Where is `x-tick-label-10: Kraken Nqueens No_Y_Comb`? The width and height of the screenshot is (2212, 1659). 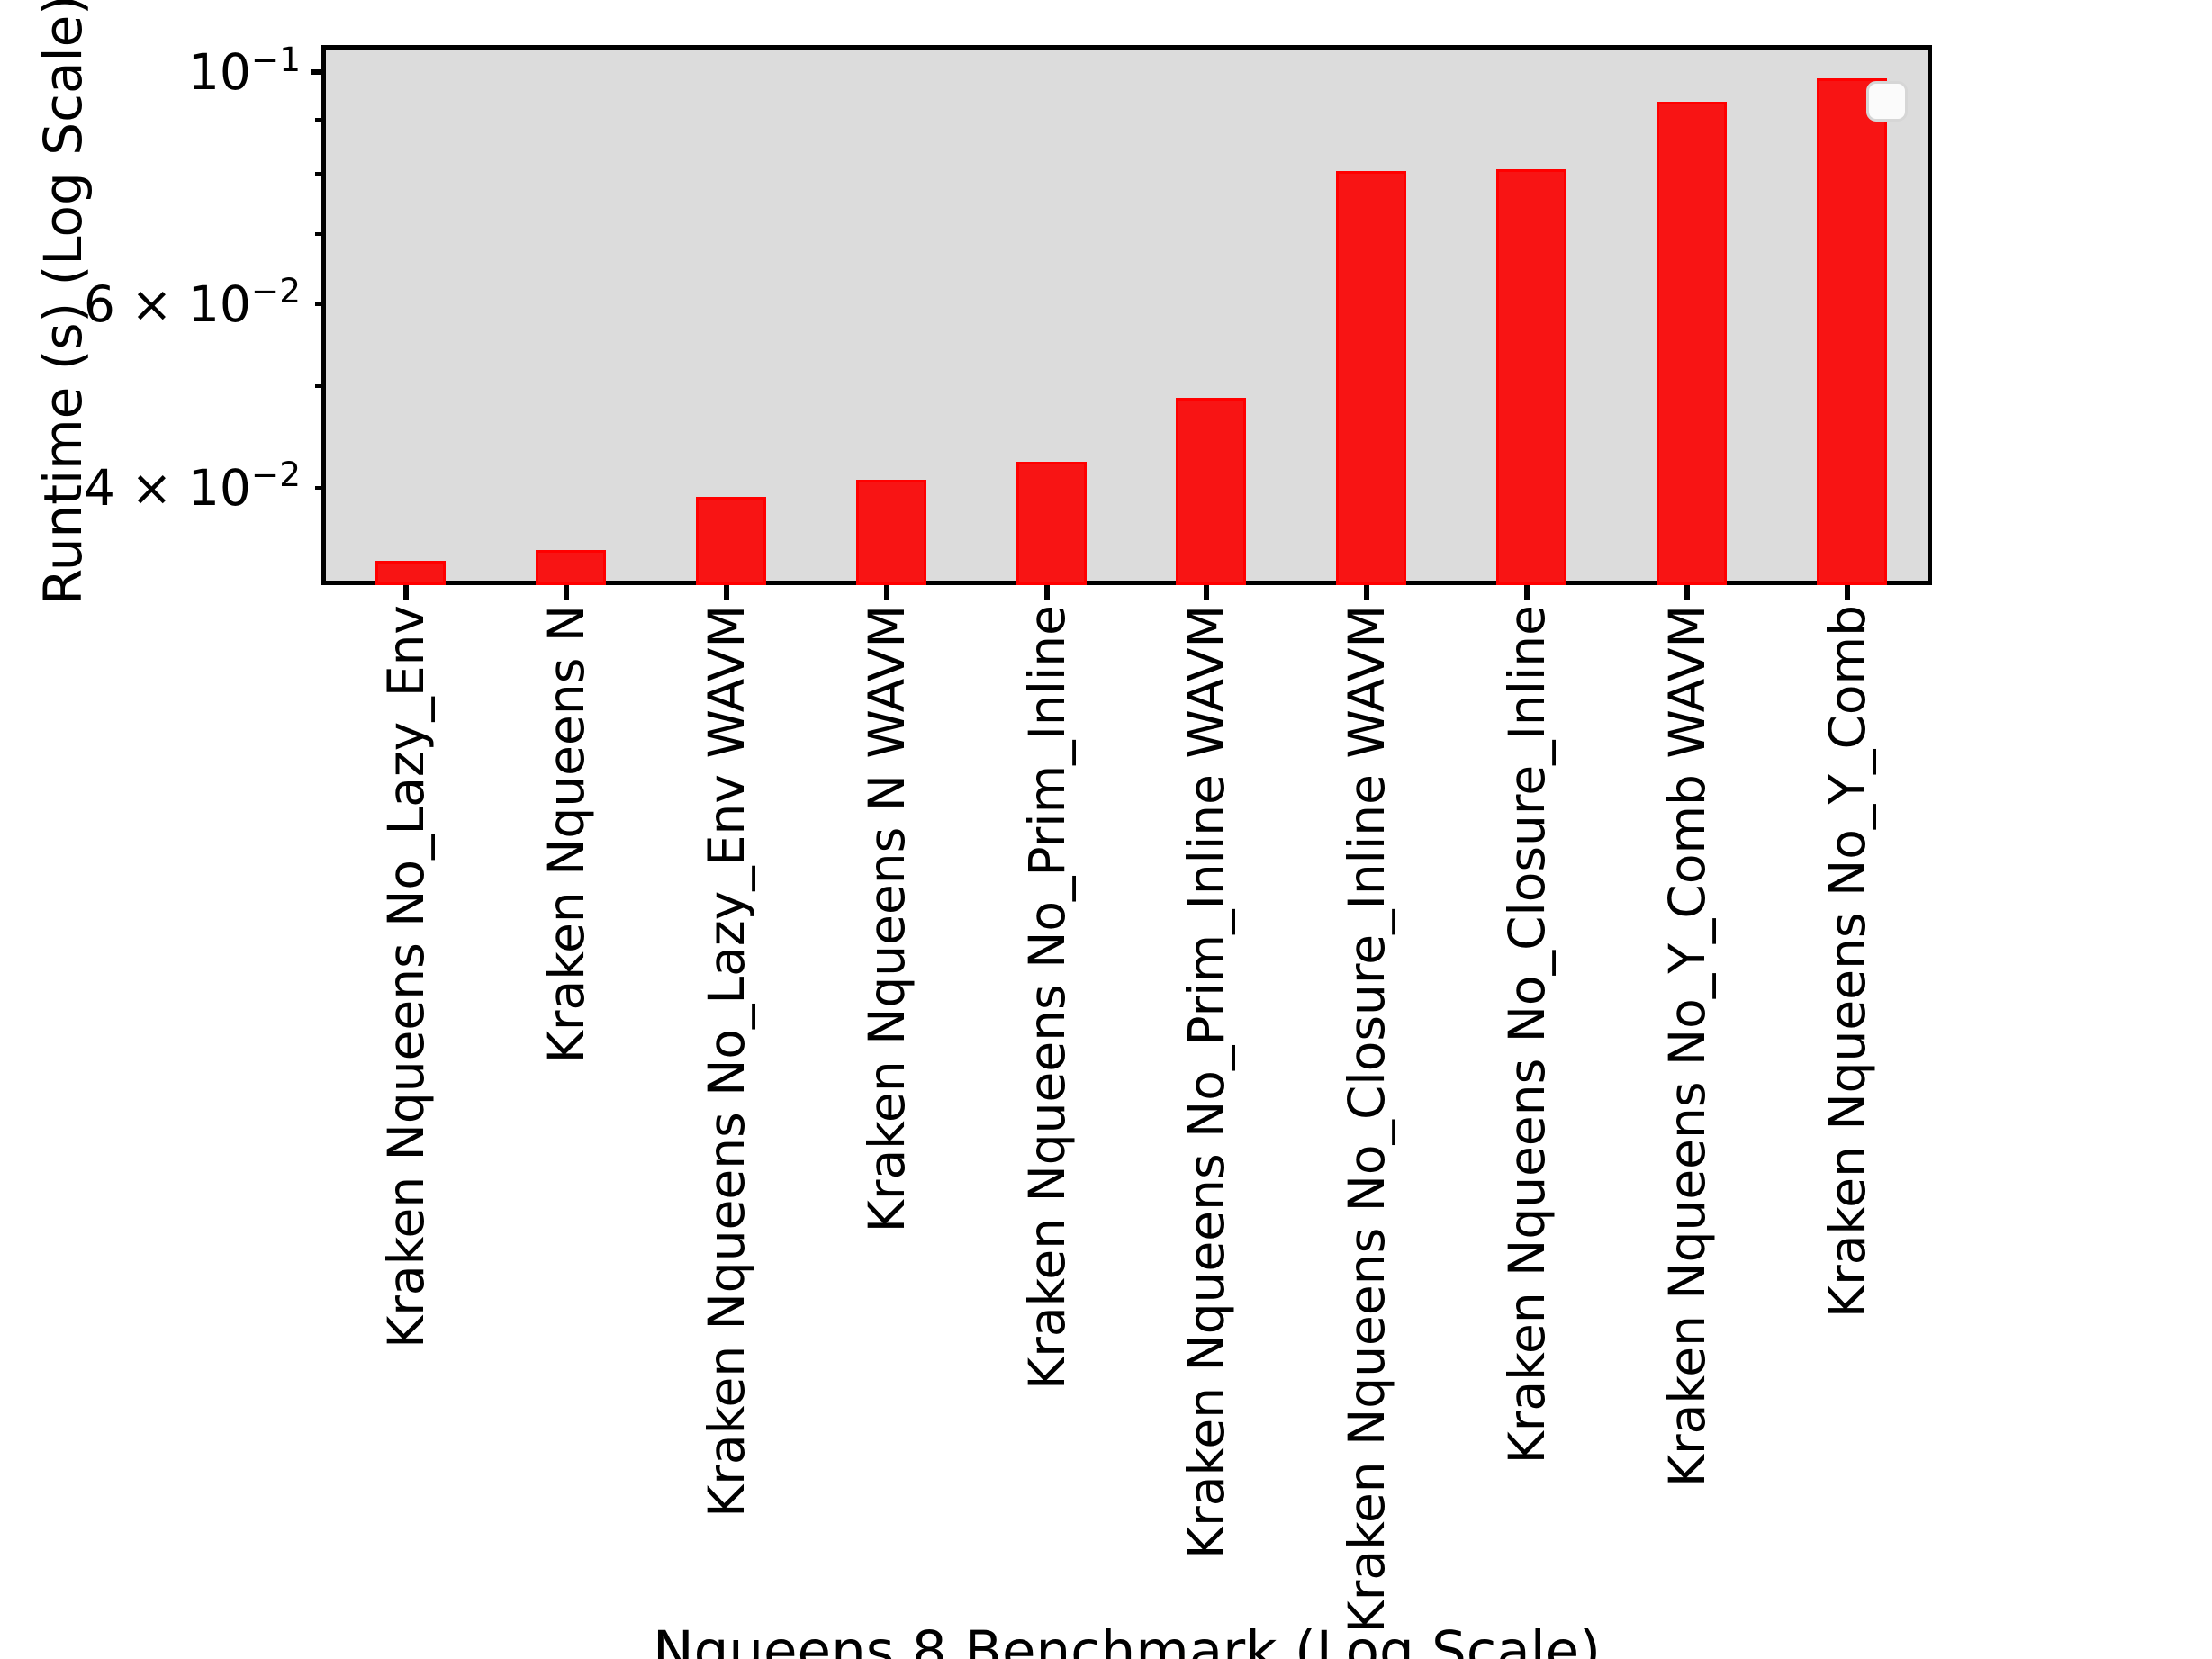
x-tick-label-10: Kraken Nqueens No_Y_Comb is located at coordinates (1848, 961).